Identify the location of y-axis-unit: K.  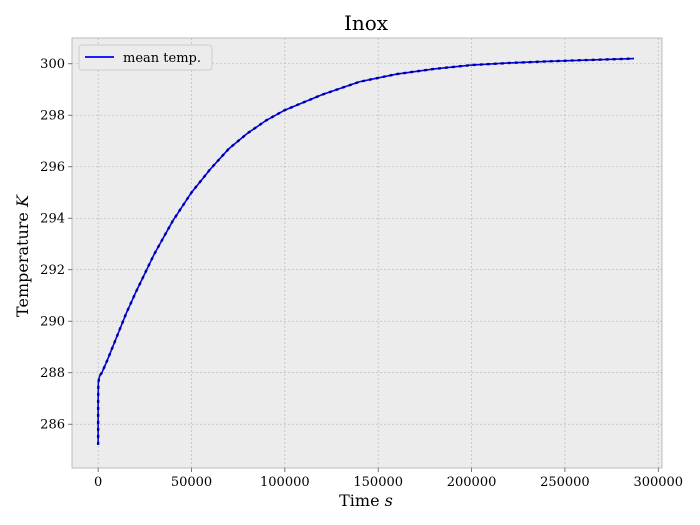
(22, 201).